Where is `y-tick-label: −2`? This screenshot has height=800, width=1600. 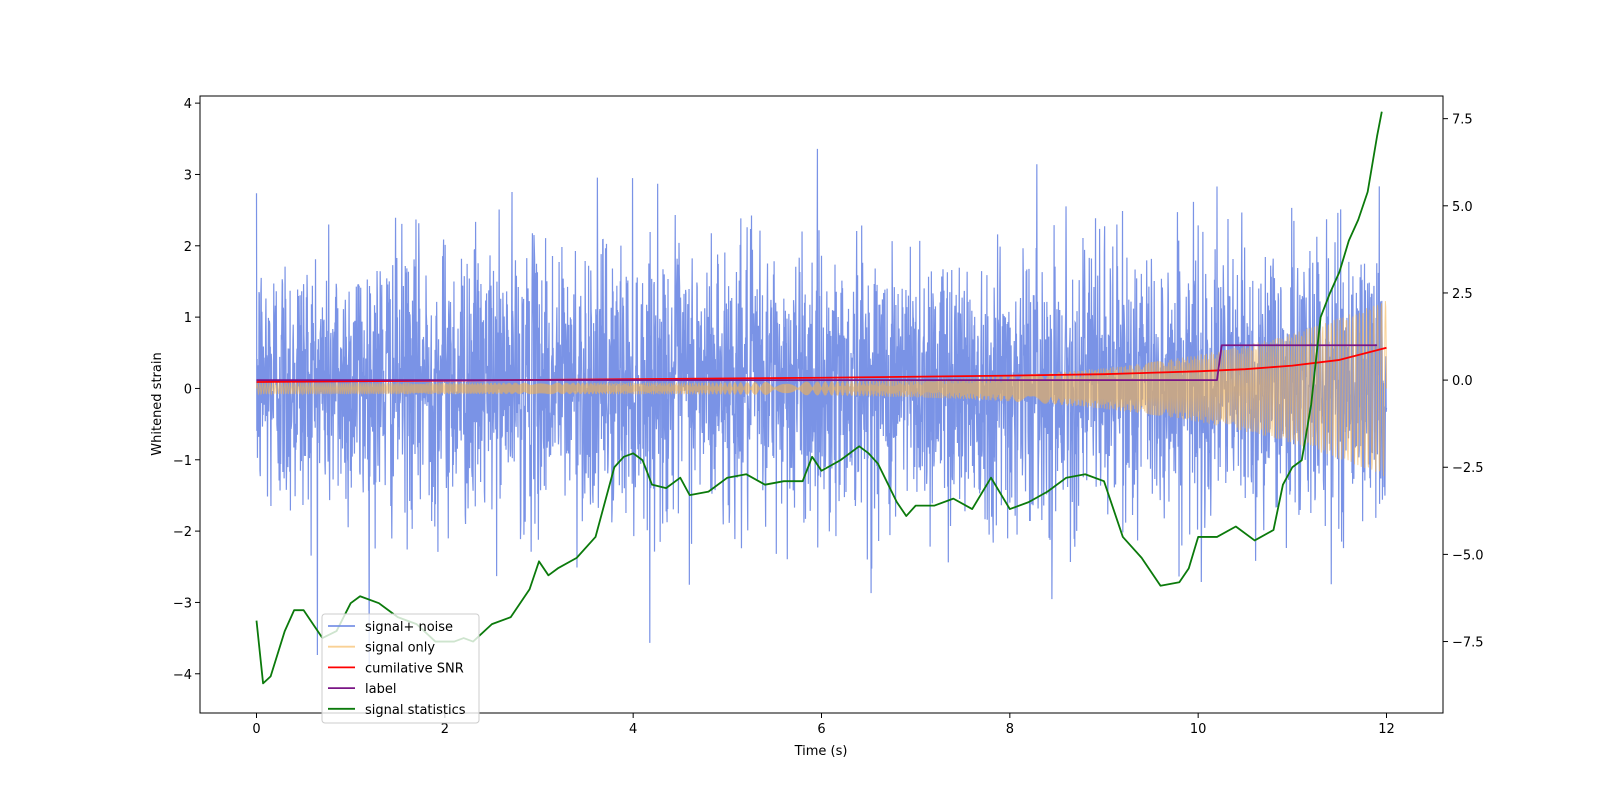 y-tick-label: −2 is located at coordinates (182, 532).